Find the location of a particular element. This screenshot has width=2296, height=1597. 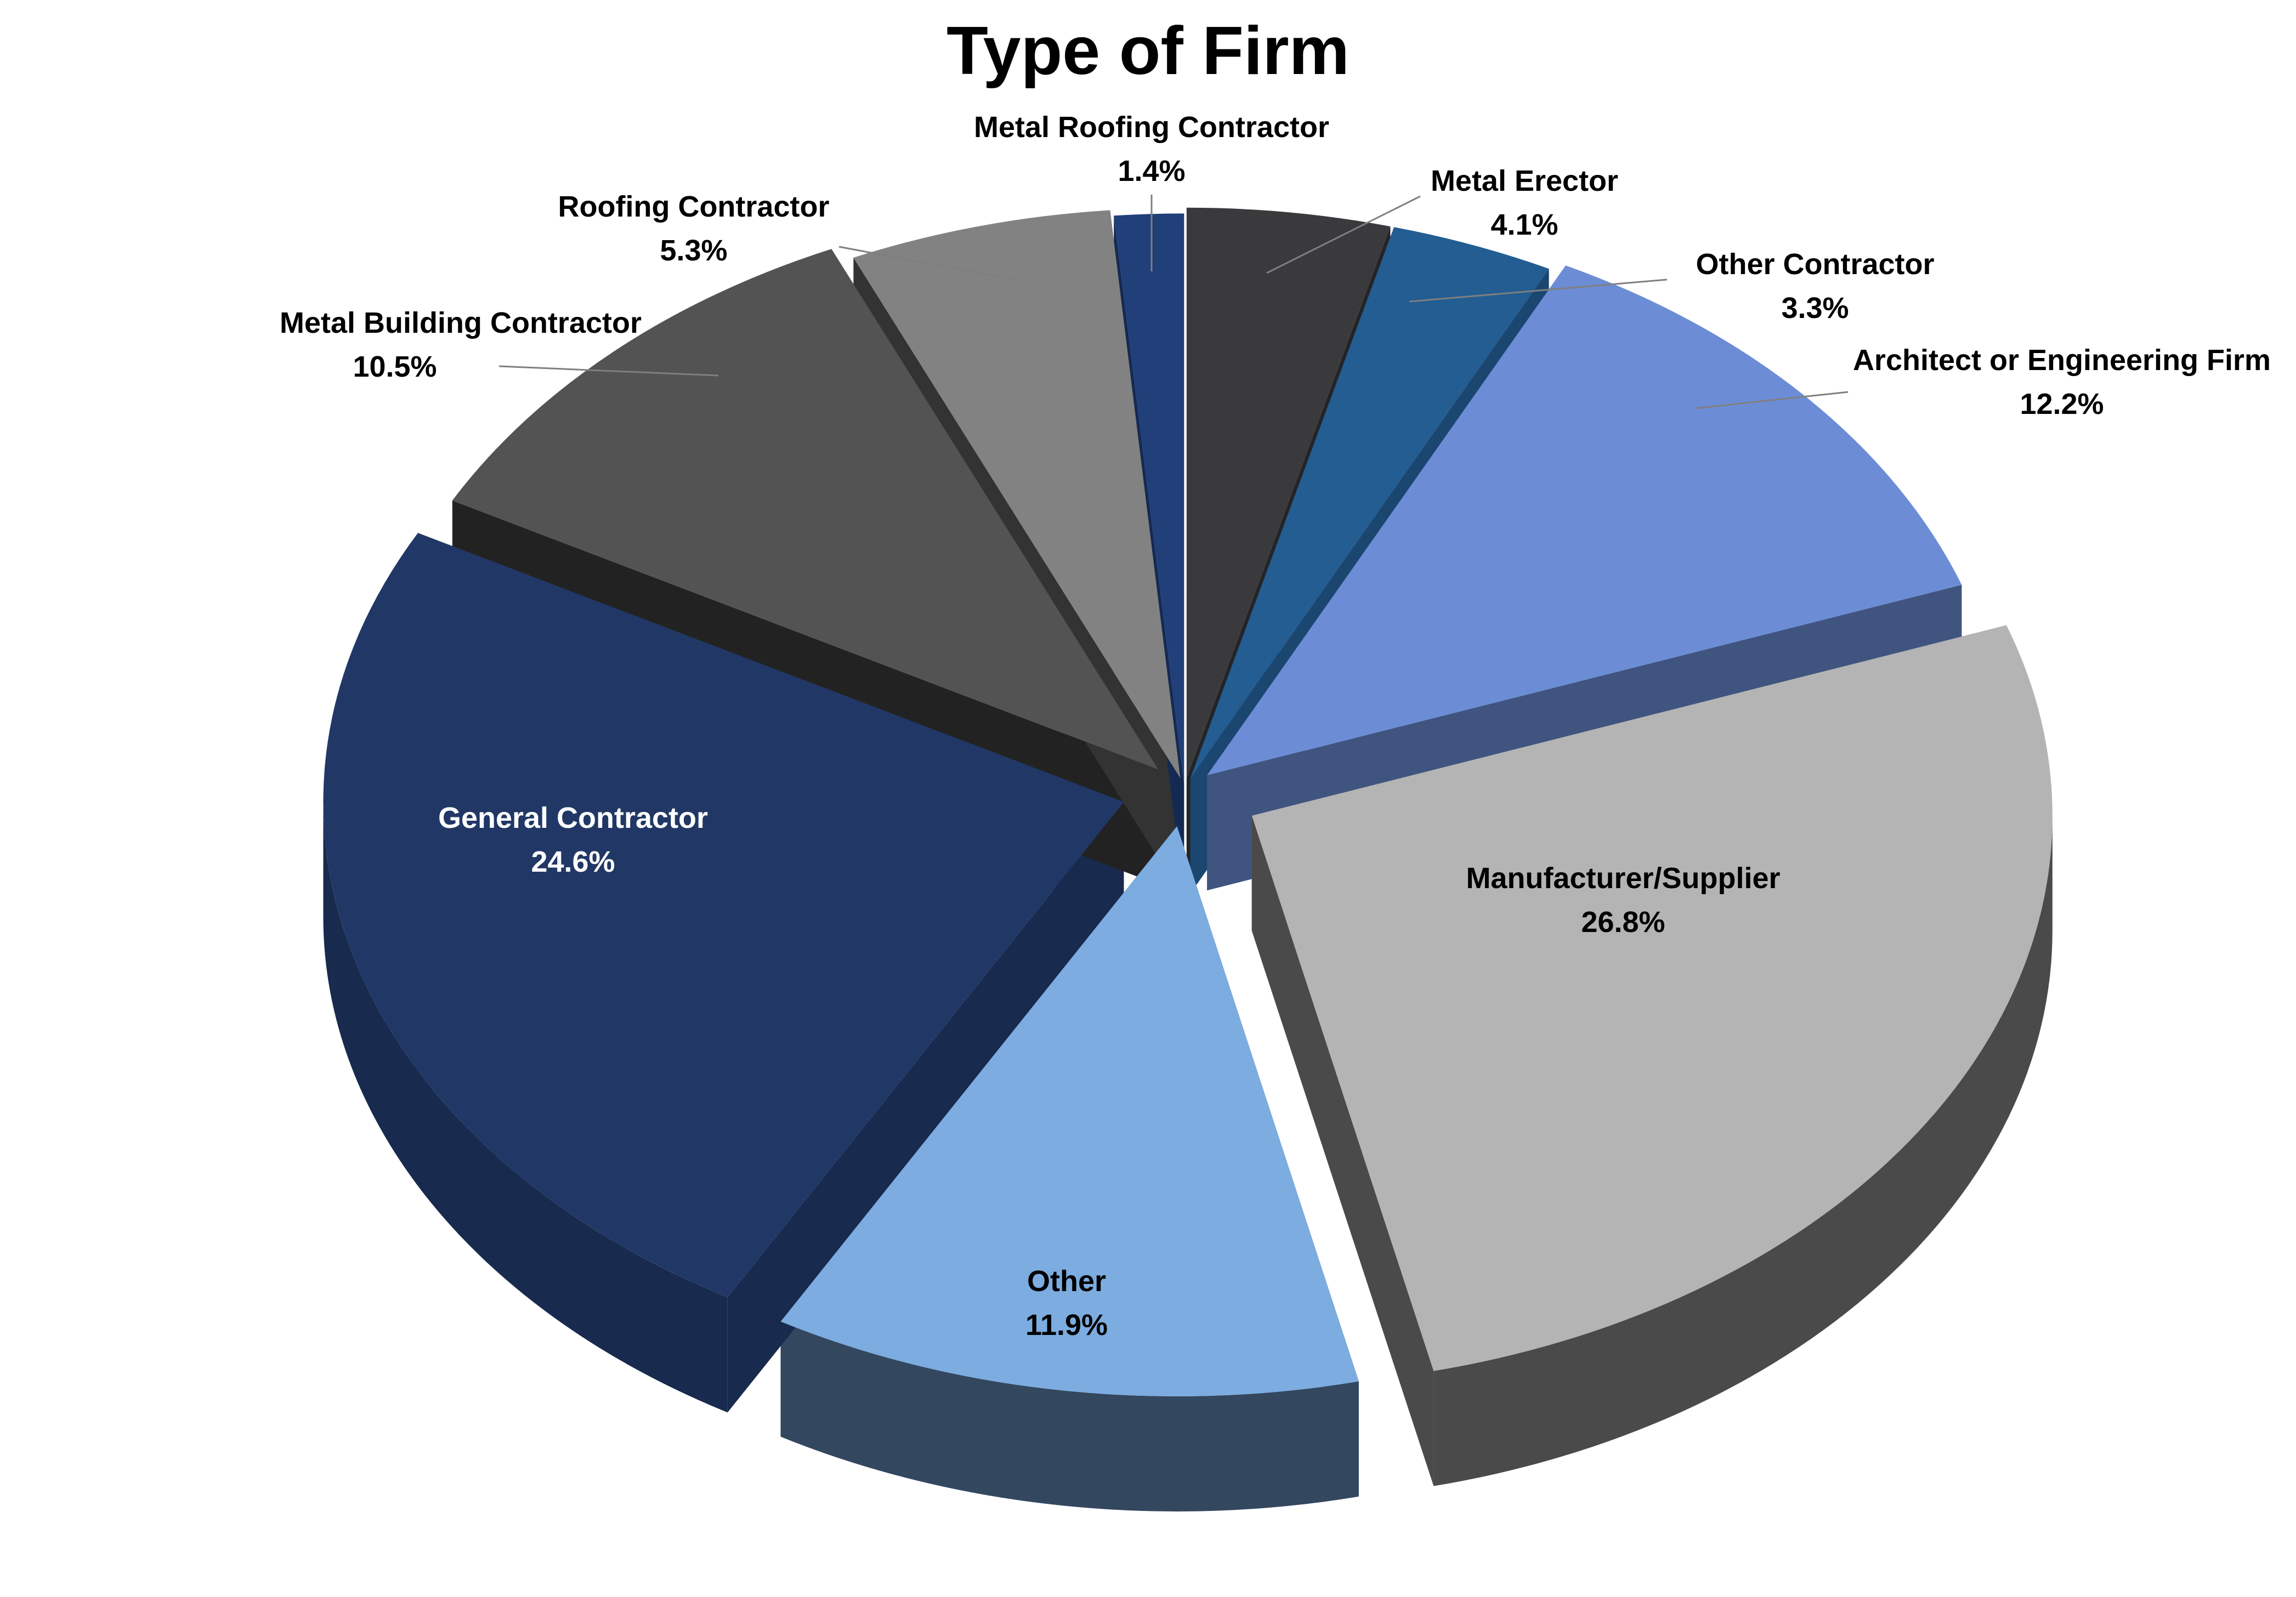

slice-value-metal-building-contractor: 10.5% is located at coordinates (395, 366).